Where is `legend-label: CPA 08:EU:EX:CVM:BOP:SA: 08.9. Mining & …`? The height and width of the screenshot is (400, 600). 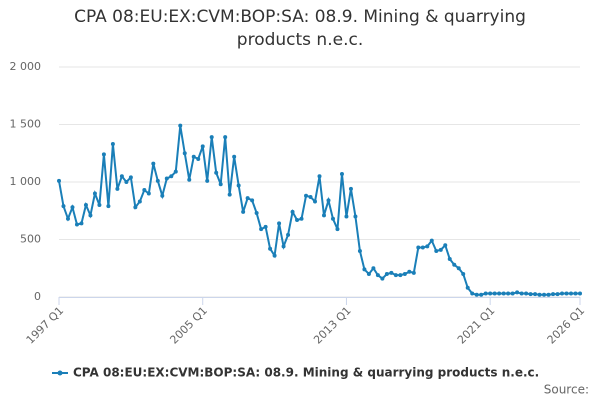
legend-label: CPA 08:EU:EX:CVM:BOP:SA: 08.9. Mining & … is located at coordinates (306, 373).